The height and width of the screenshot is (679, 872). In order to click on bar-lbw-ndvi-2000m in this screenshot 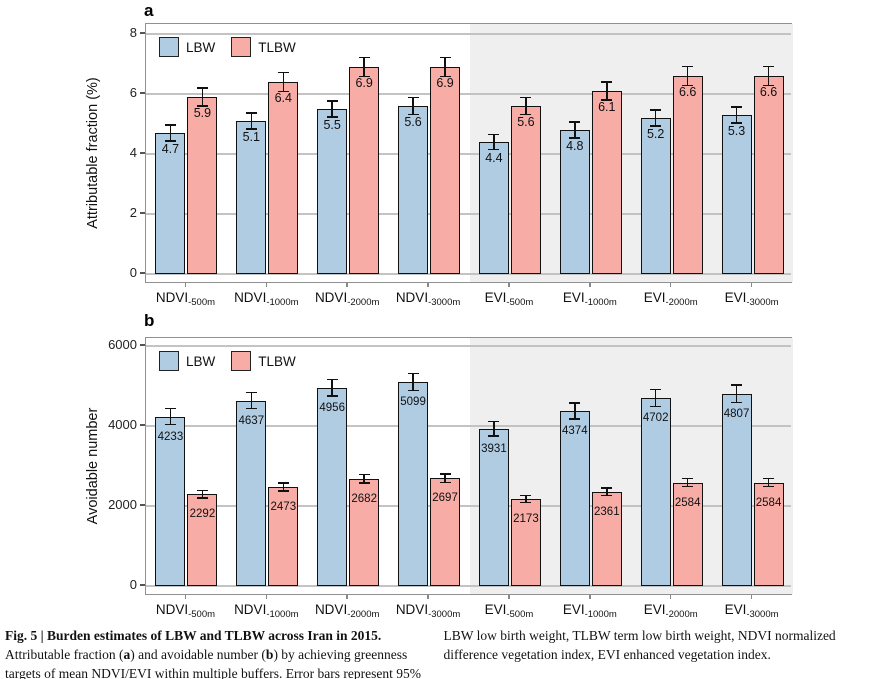, I will do `click(332, 486)`.